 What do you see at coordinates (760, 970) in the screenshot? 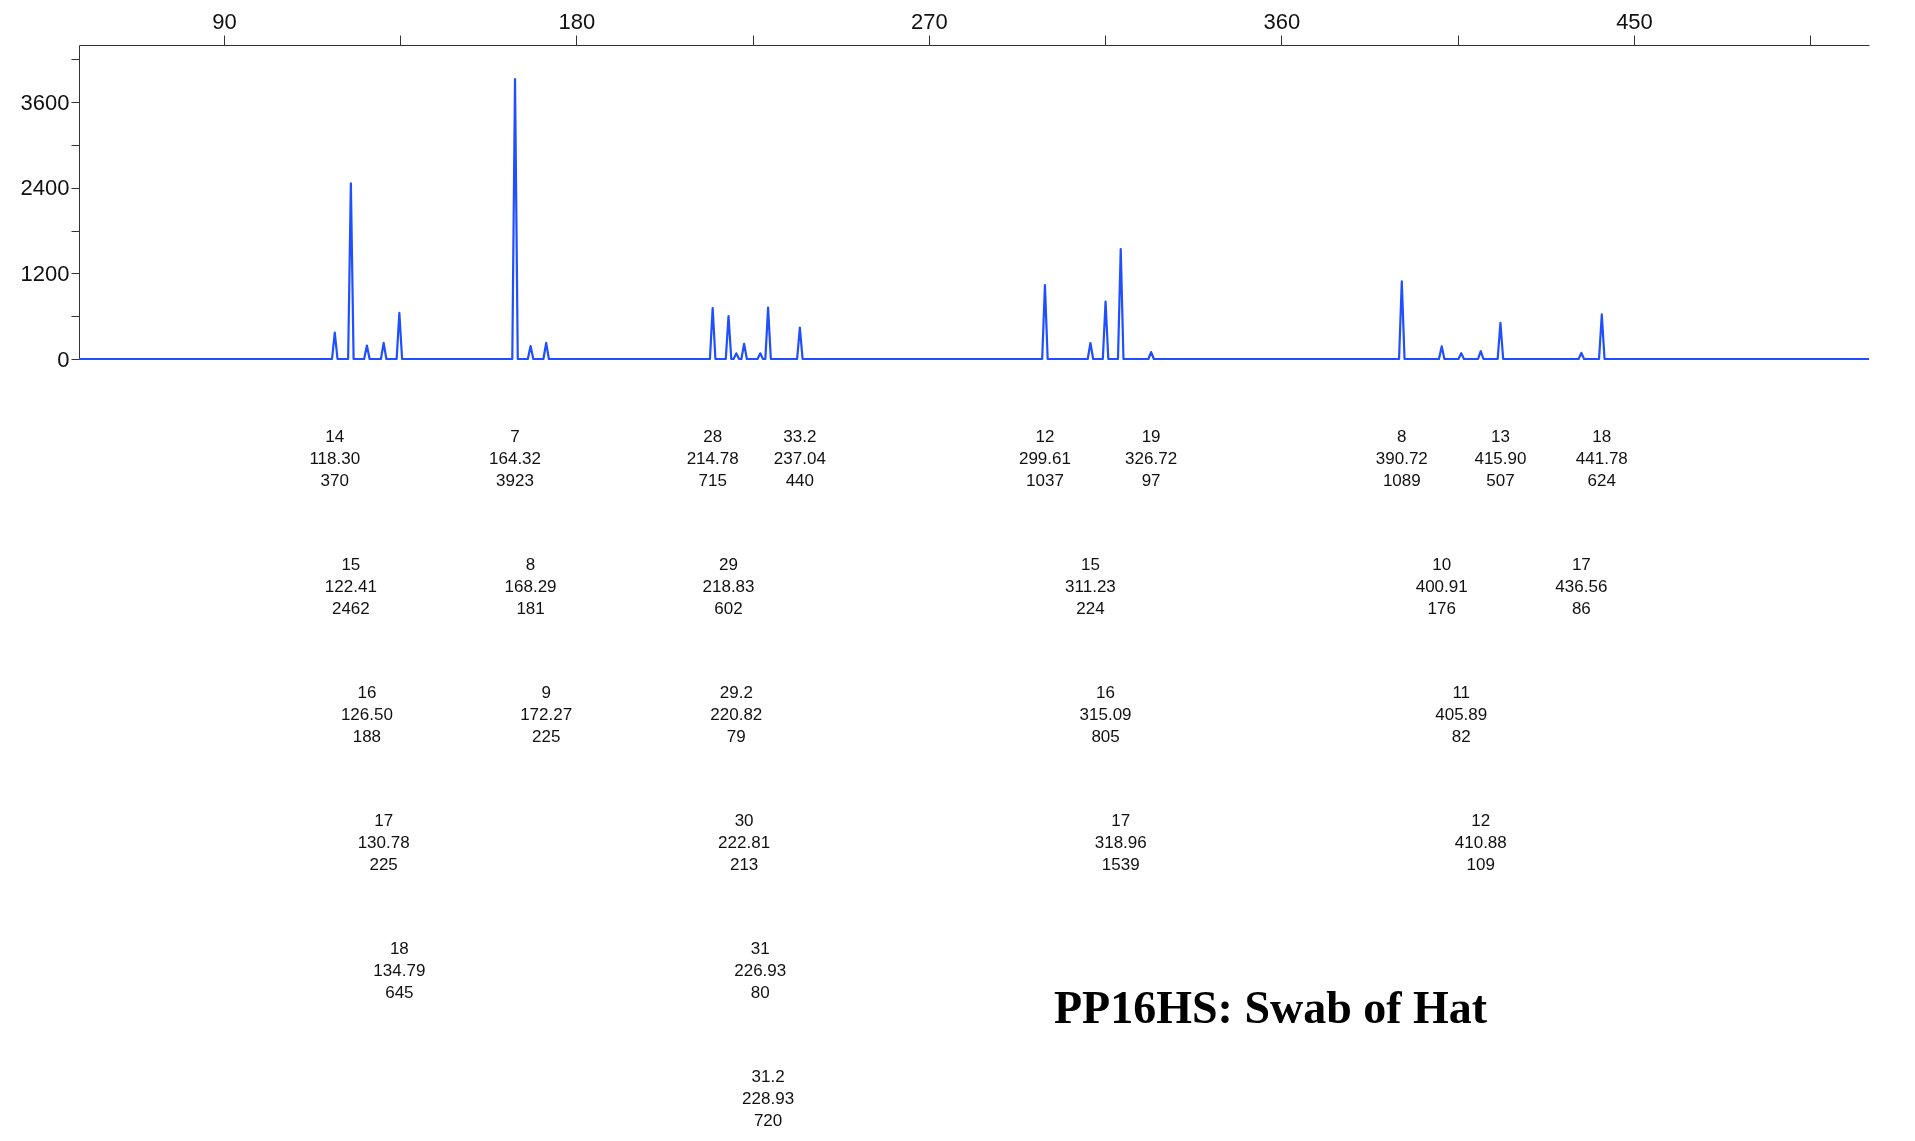
I see `text: 31 226.93 80` at bounding box center [760, 970].